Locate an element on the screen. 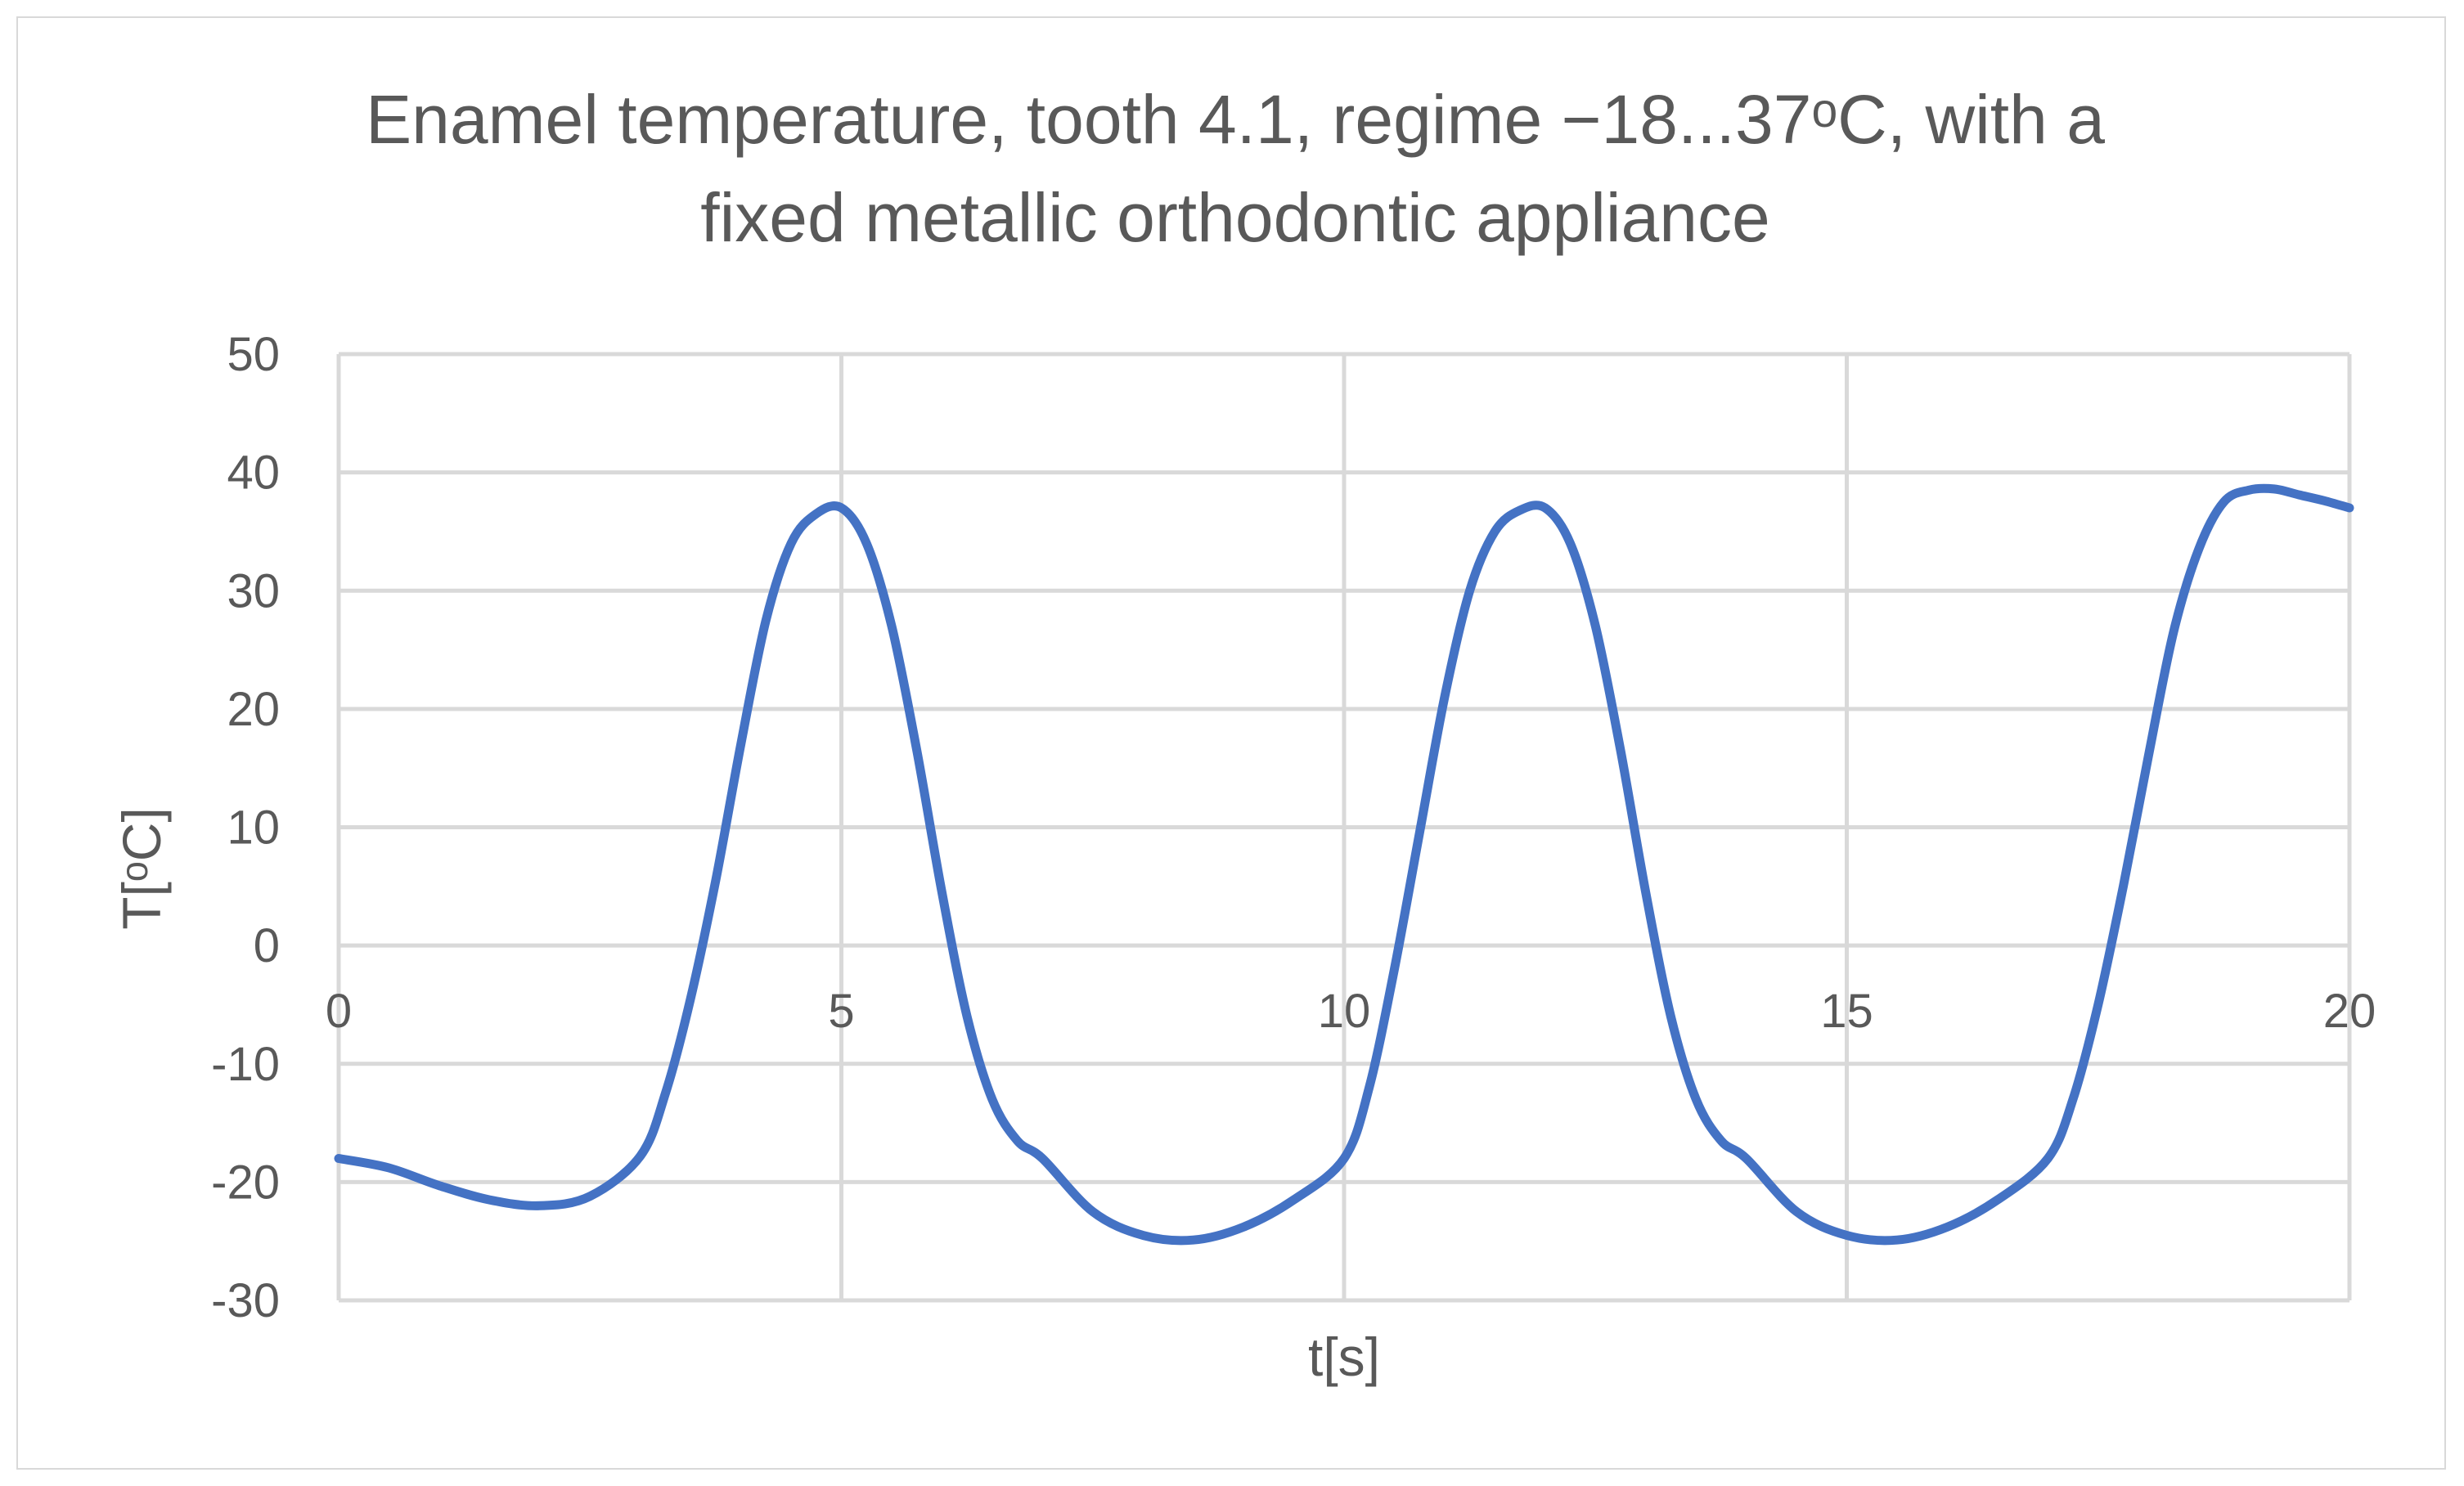 The height and width of the screenshot is (1486, 2464). y-axis-label: T[ᵒC] is located at coordinates (141, 869).